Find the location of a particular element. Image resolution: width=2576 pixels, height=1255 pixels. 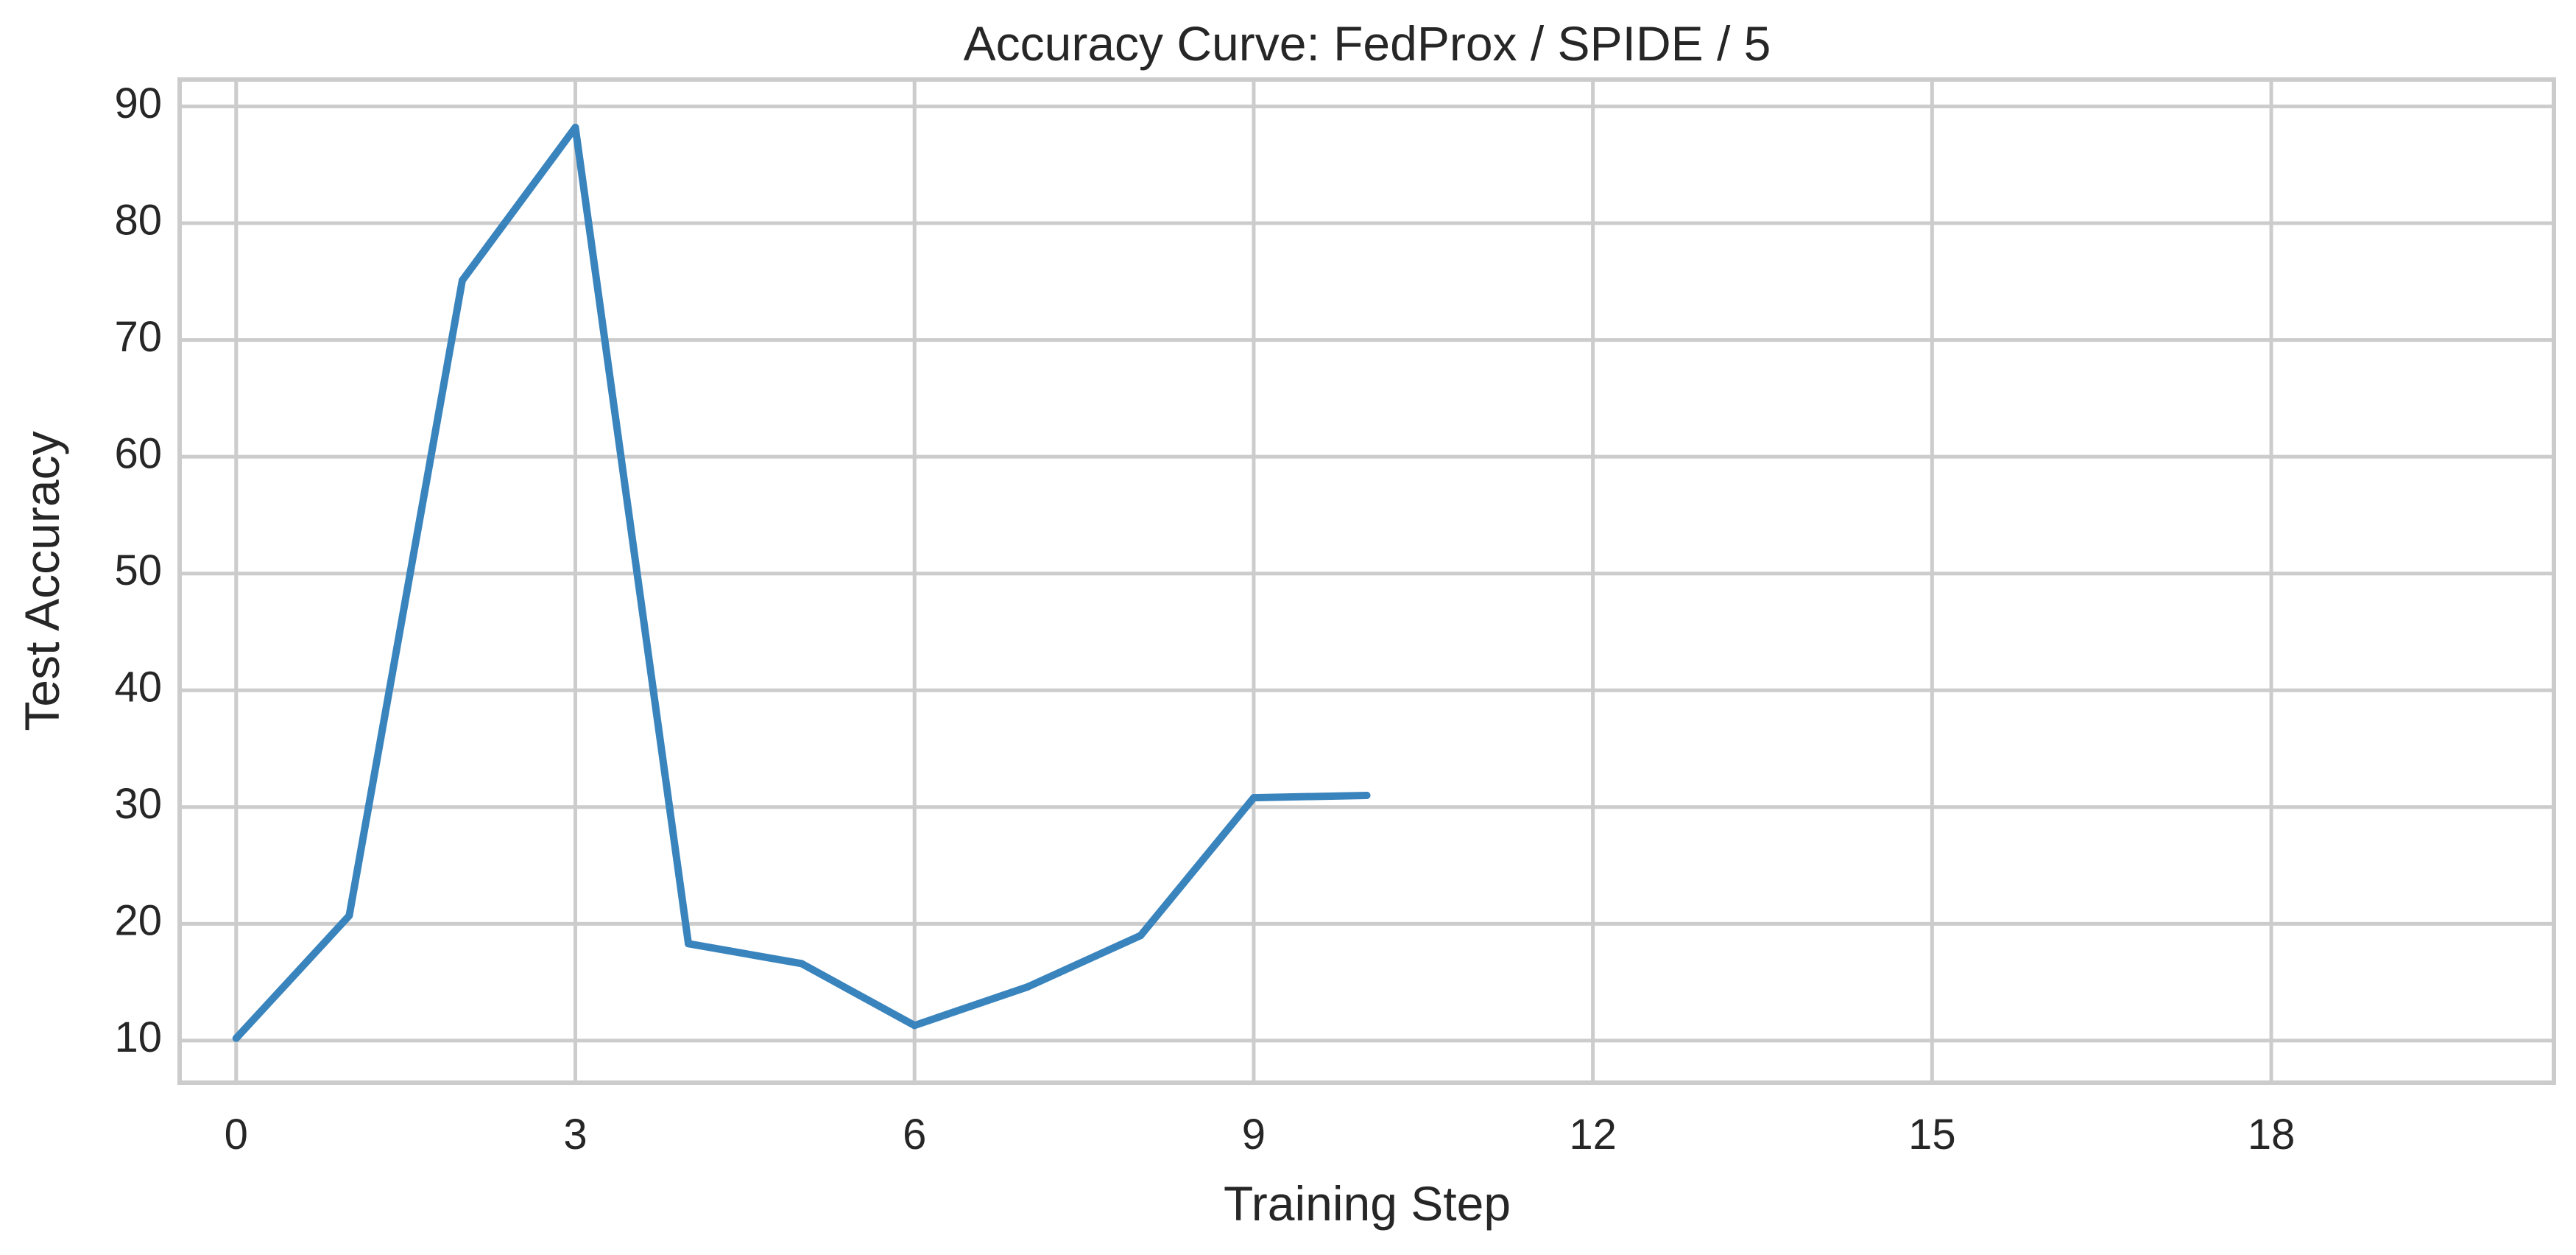

x-axis-label: Training Step is located at coordinates (1367, 1203).